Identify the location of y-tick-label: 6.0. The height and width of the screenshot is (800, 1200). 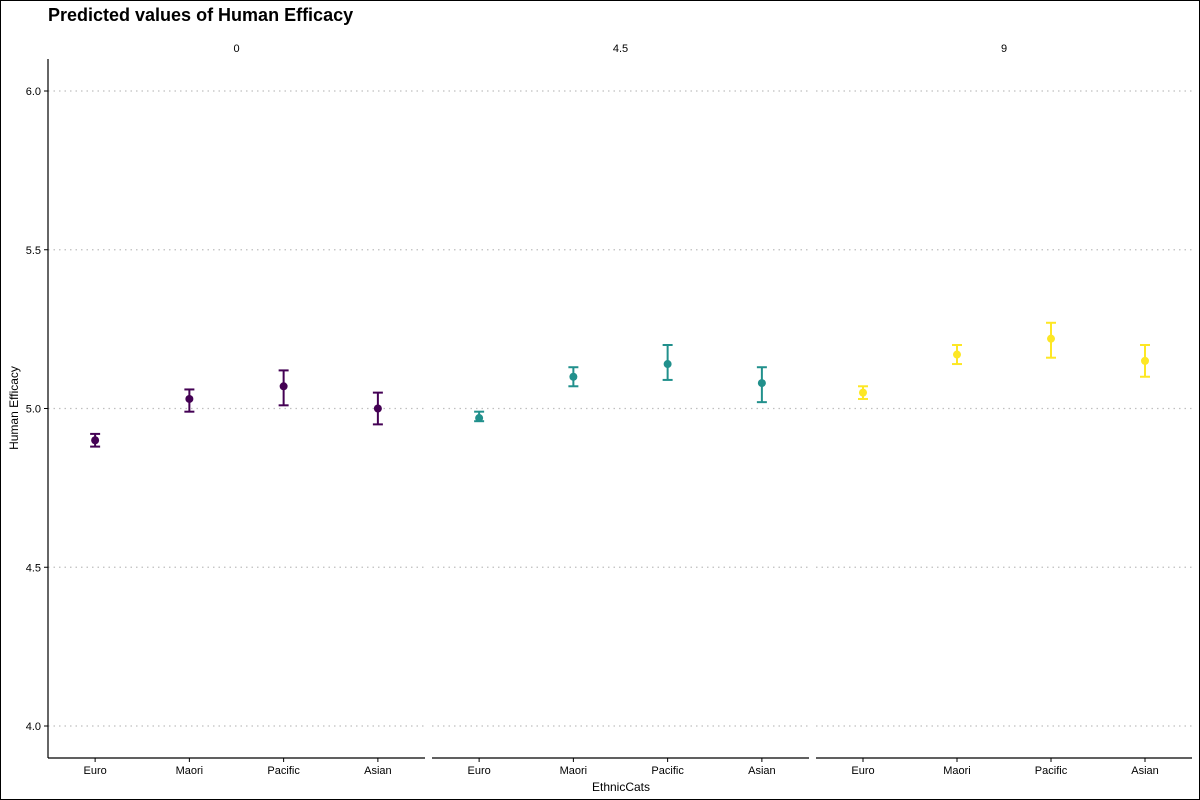
(33, 92).